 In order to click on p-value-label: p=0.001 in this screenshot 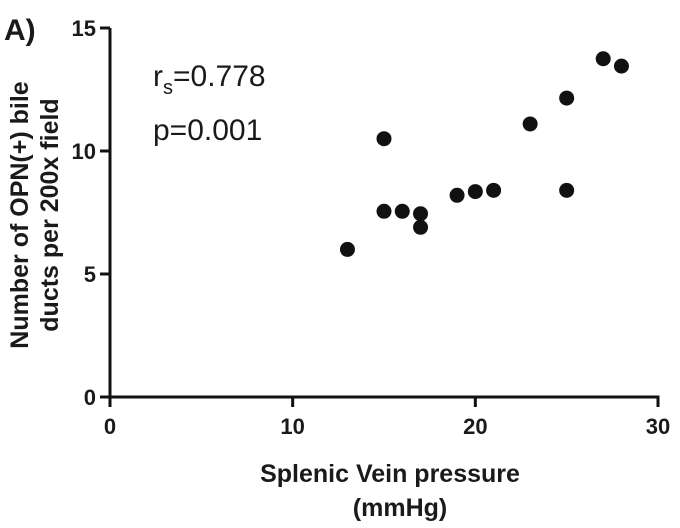, I will do `click(207, 130)`.